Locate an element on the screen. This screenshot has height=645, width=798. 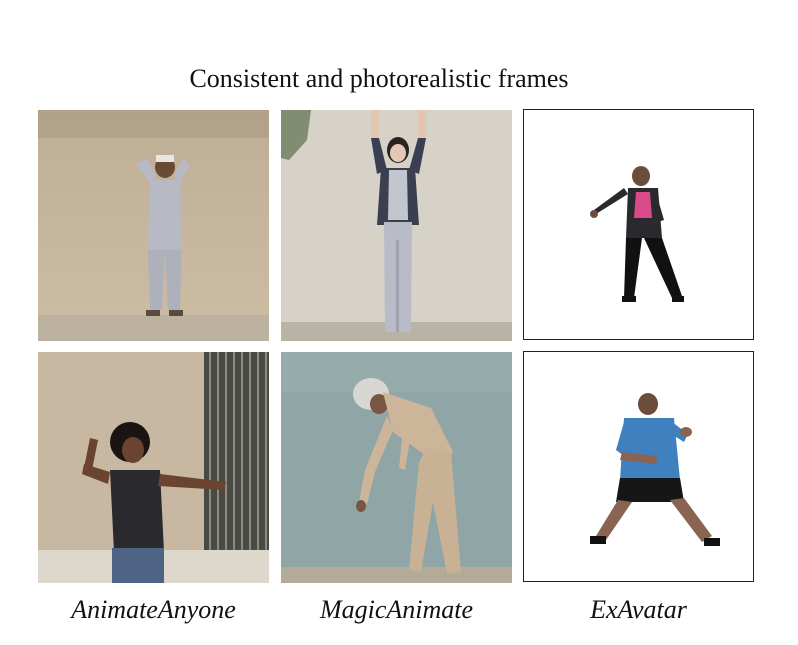
elderly-woman-bending-image is located at coordinates (396, 467).